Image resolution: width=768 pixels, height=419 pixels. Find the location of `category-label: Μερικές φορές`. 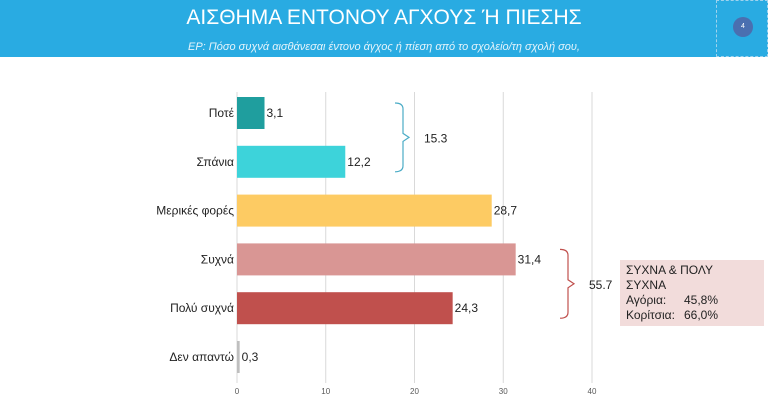

category-label: Μερικές φορές is located at coordinates (195, 211).